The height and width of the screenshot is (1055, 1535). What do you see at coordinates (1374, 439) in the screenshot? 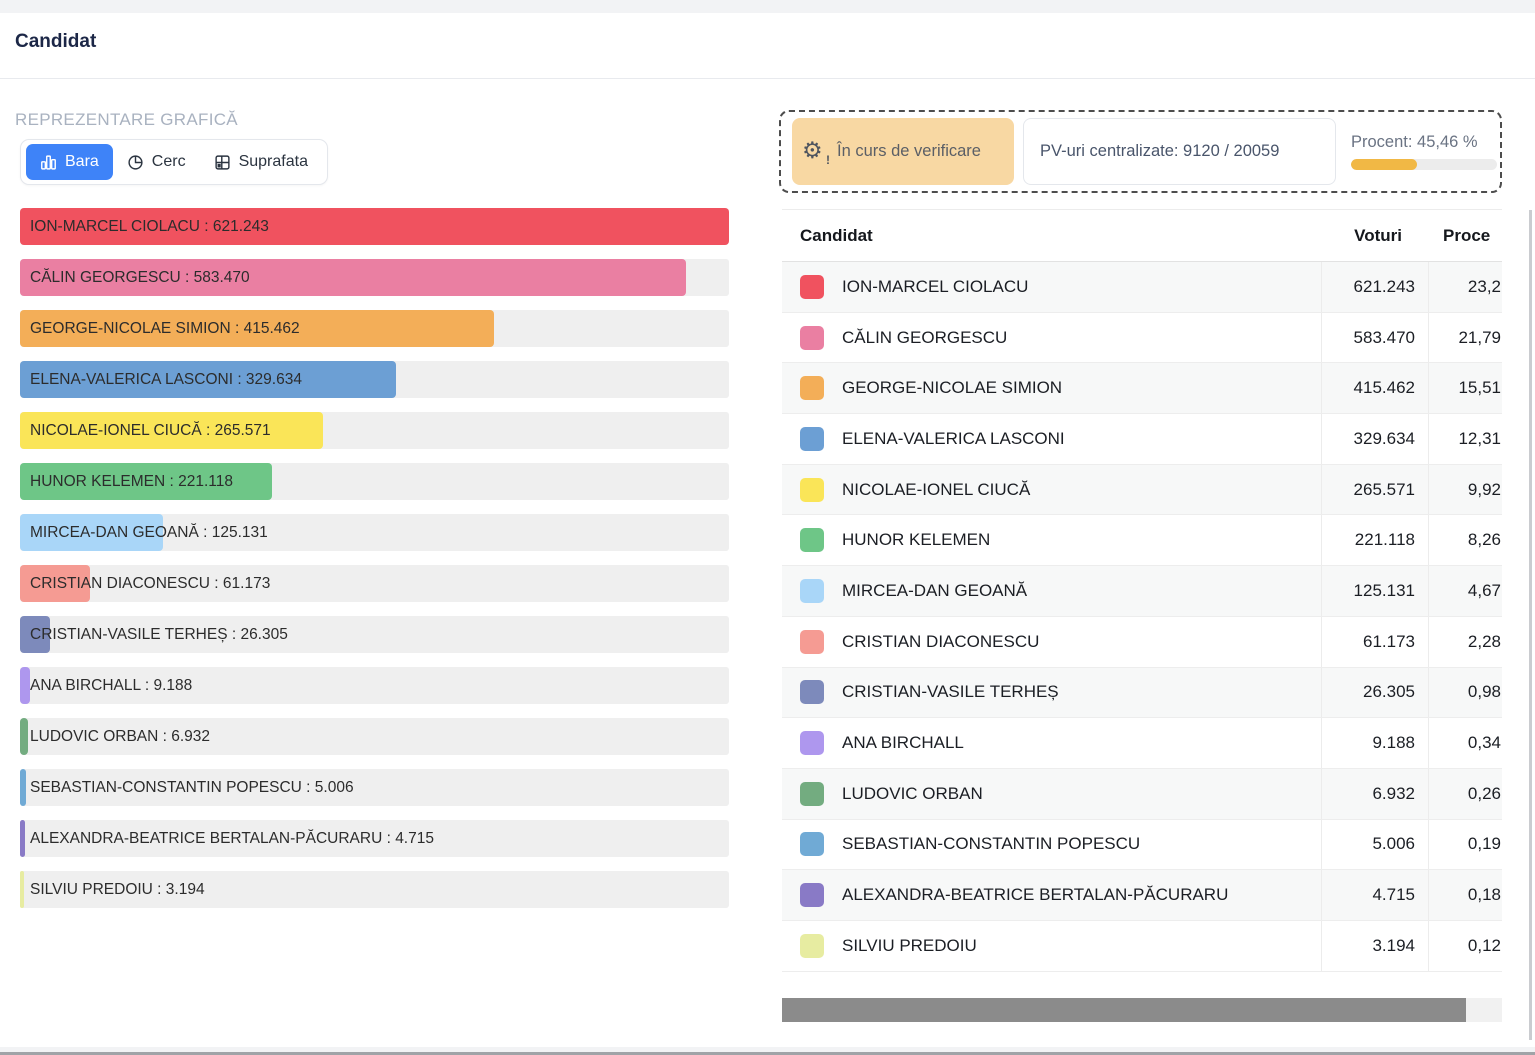
I see `votes-cell: 329.634` at bounding box center [1374, 439].